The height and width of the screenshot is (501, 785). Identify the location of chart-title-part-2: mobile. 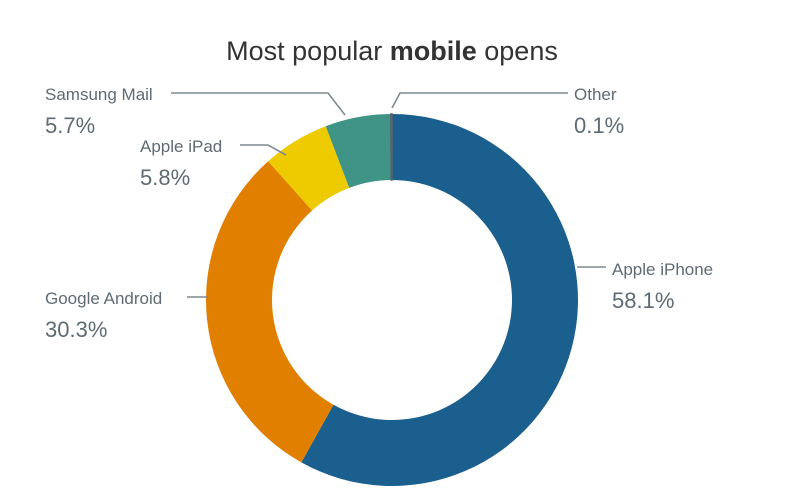
(433, 51).